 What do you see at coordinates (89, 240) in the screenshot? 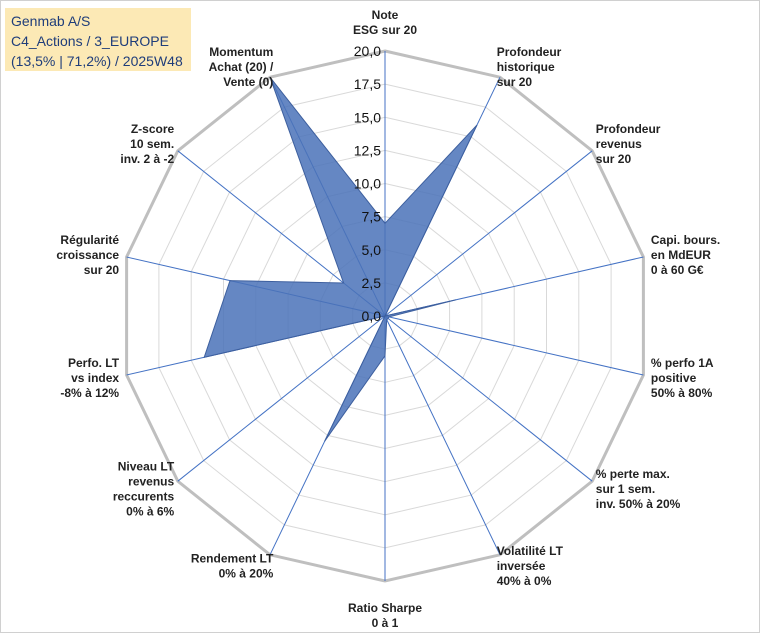
I see `radar-category-label-line: Régularité` at bounding box center [89, 240].